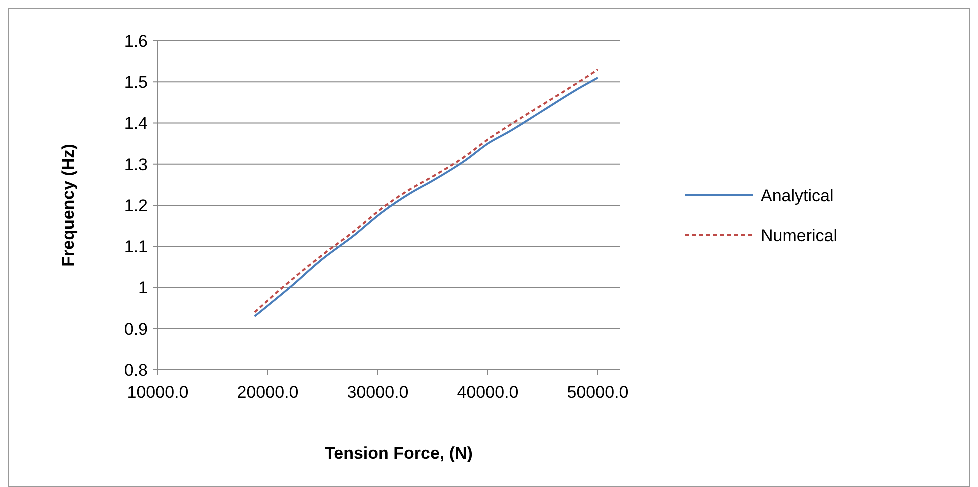 This screenshot has width=978, height=487. Describe the element at coordinates (797, 196) in the screenshot. I see `legend-label: Analytical` at that location.